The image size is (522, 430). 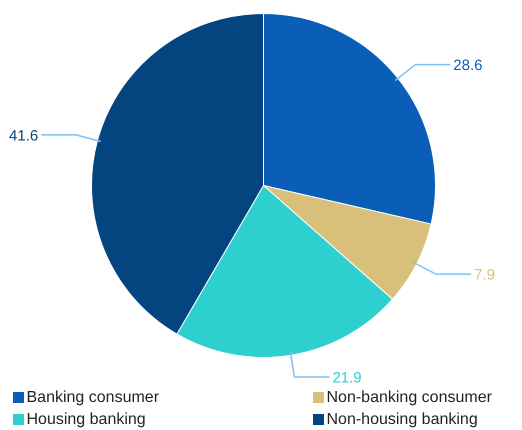 I want to click on legend-label: Housing banking, so click(x=86, y=419).